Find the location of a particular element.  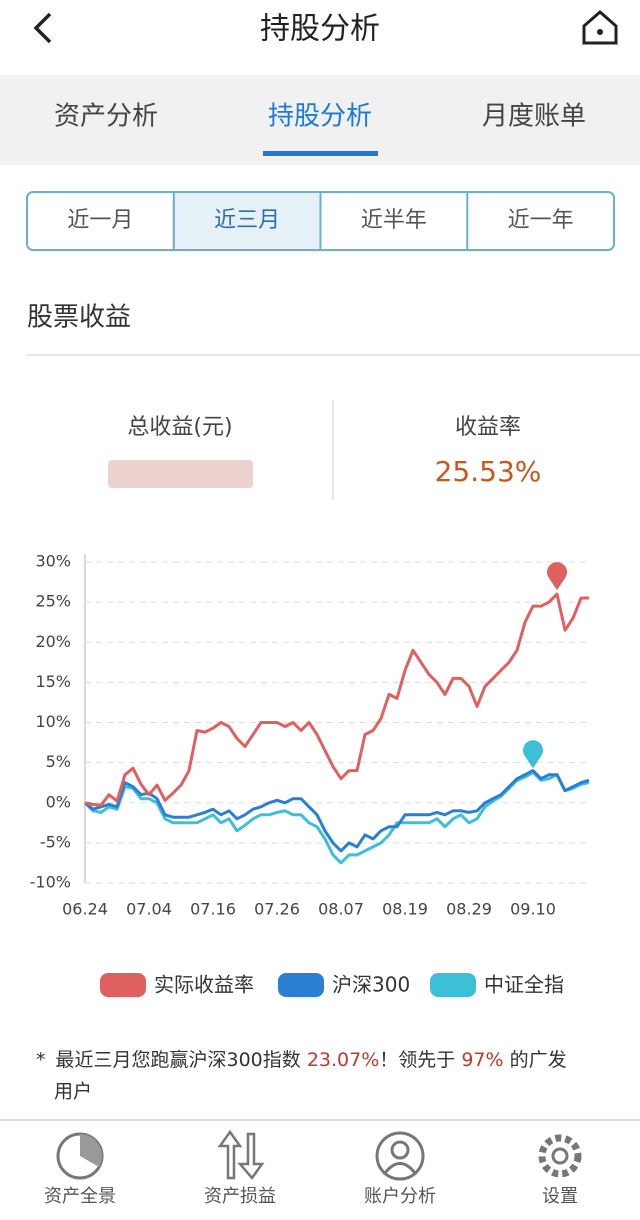

y-tick-label: 10% is located at coordinates (53, 721).